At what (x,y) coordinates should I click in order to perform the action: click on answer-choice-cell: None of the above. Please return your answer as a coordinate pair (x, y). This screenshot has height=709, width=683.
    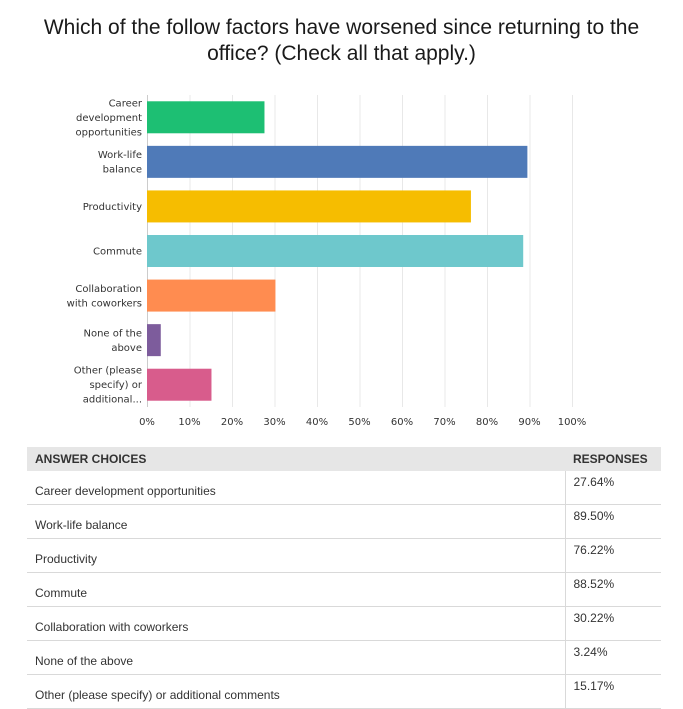
    Looking at the image, I should click on (296, 657).